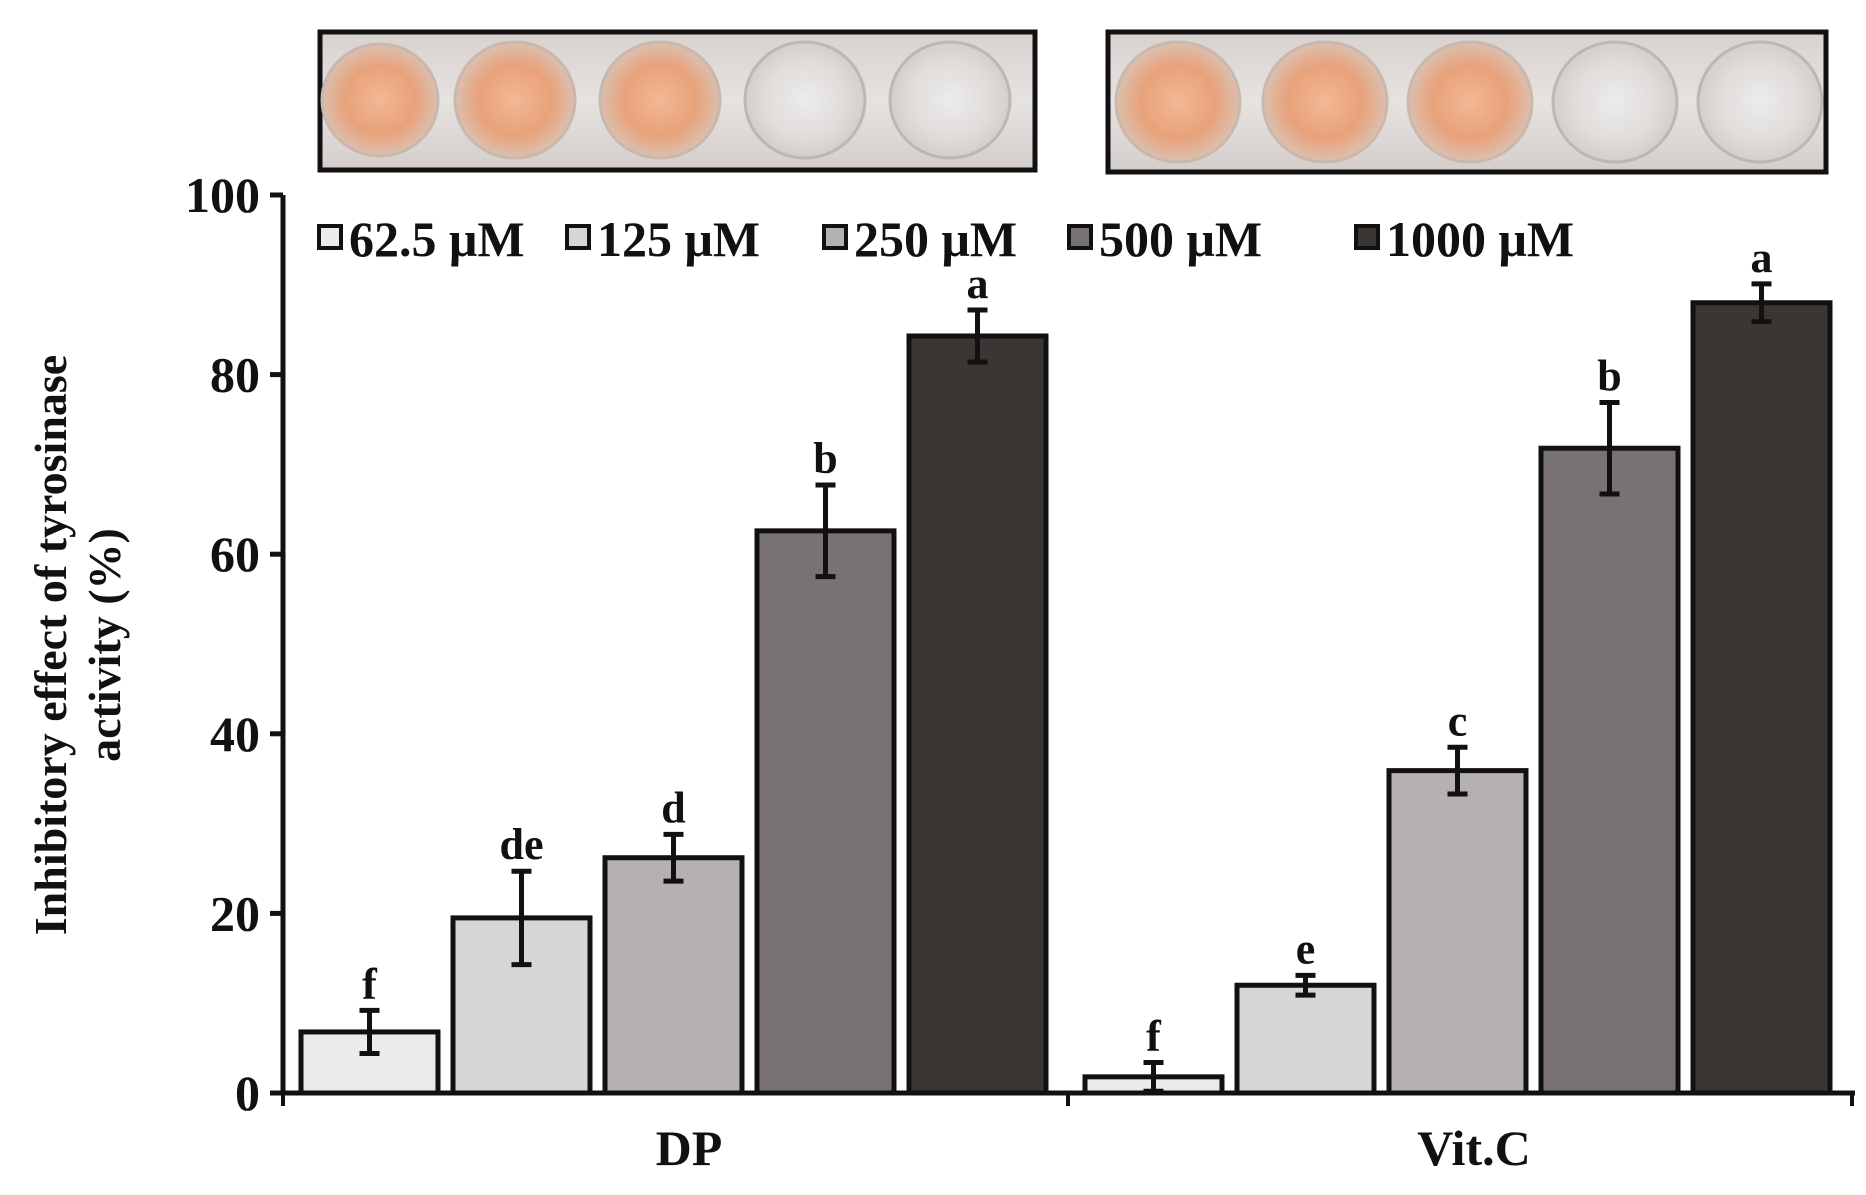  Describe the element at coordinates (689, 1148) in the screenshot. I see `category-label: DP` at that location.